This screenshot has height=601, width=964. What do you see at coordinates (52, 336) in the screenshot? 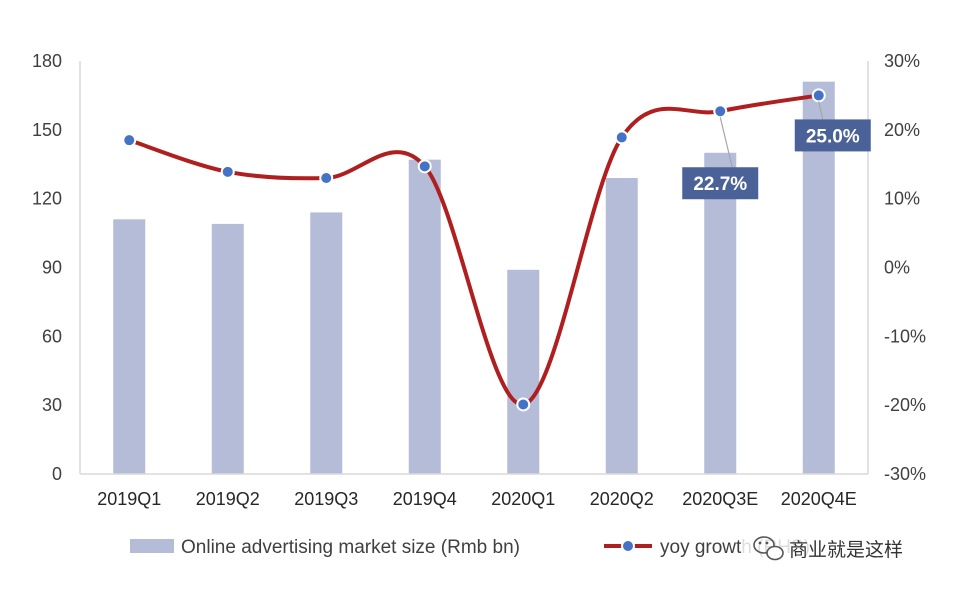
I see `left-tick-label: 60` at bounding box center [52, 336].